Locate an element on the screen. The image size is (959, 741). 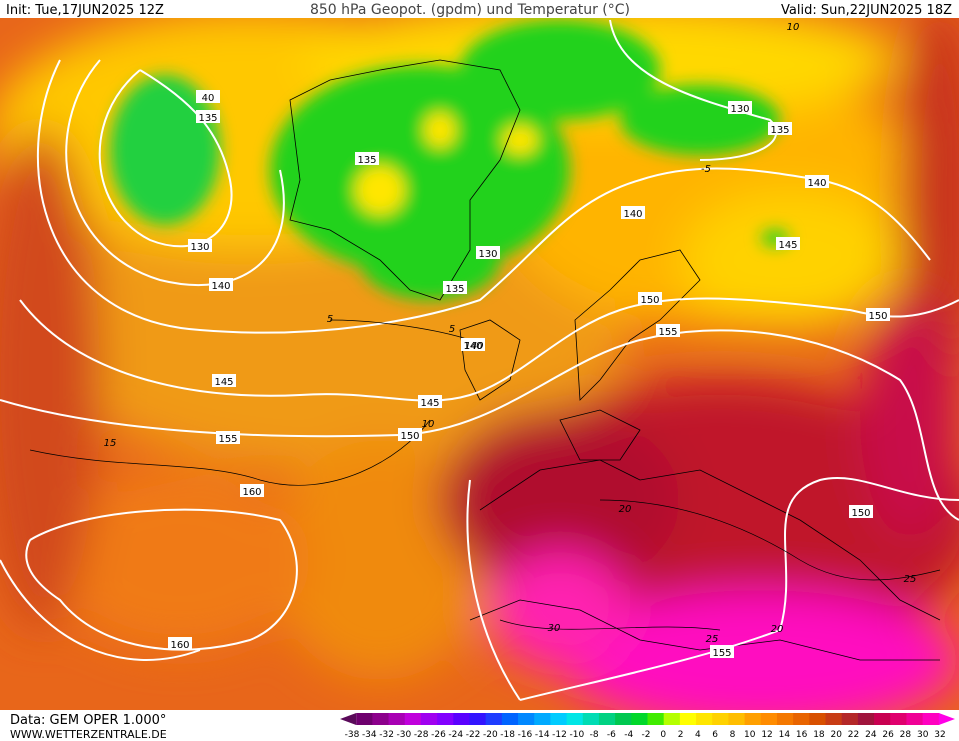
colorbar-label: -14 is located at coordinates (542, 735).